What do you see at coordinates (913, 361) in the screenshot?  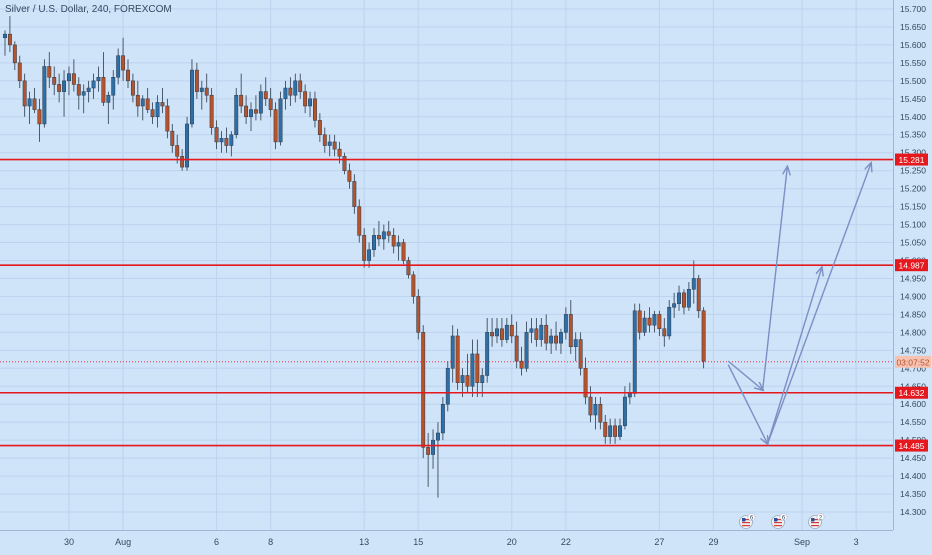 I see `current-price-tag` at bounding box center [913, 361].